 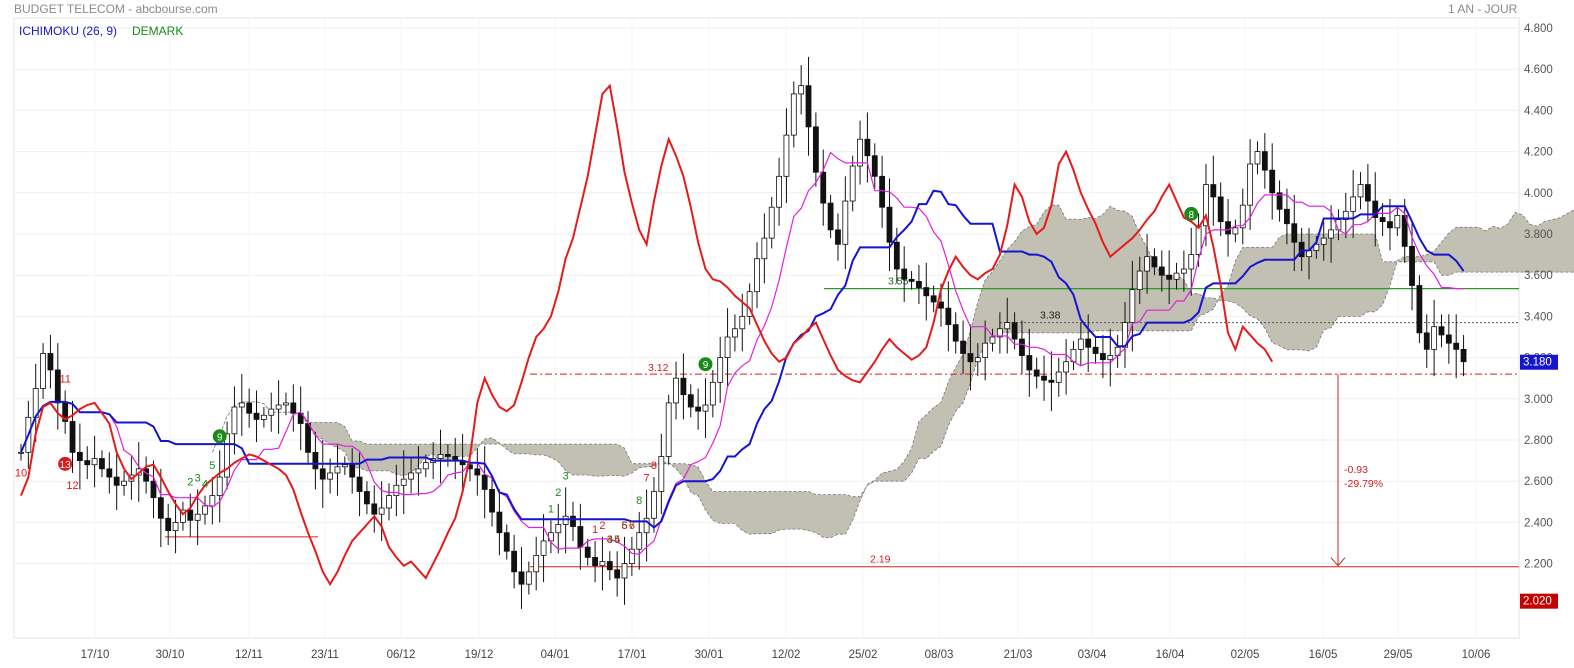 I want to click on x-tick-label: 16/04, so click(x=1170, y=655).